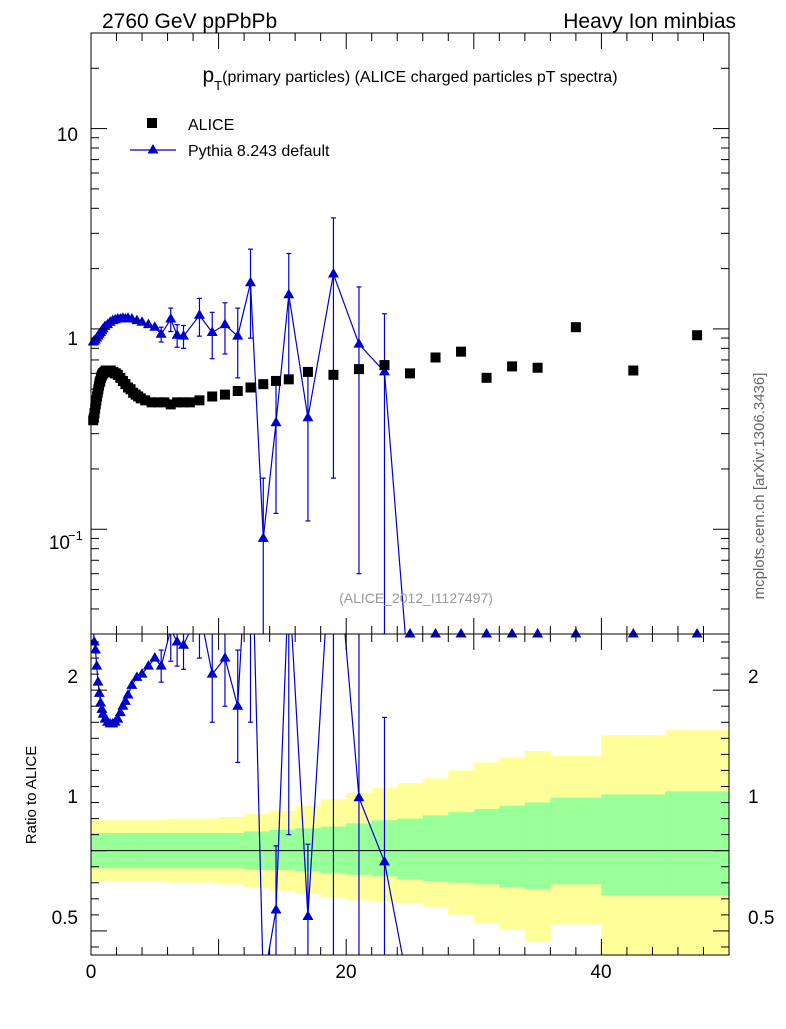  What do you see at coordinates (759, 486) in the screenshot?
I see `side-label: mcplots.cern.ch [arXiv:1306.3436]` at bounding box center [759, 486].